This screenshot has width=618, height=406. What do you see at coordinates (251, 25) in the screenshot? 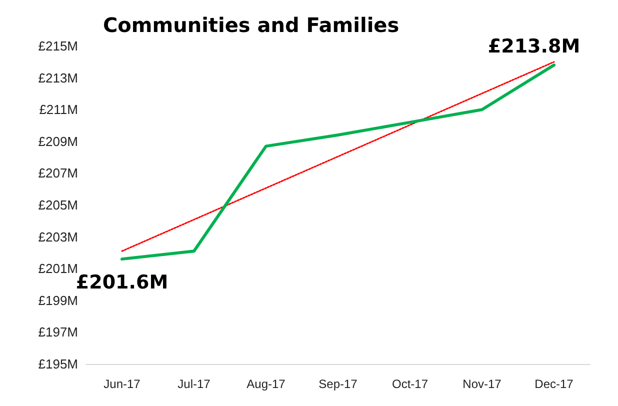
I see `chart-title: Communities and Families` at bounding box center [251, 25].